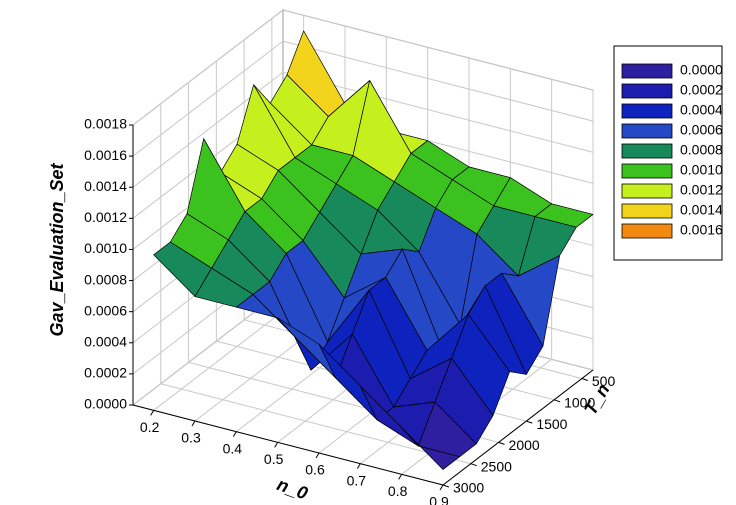  I want to click on legend-label: 0.0012, so click(701, 190).